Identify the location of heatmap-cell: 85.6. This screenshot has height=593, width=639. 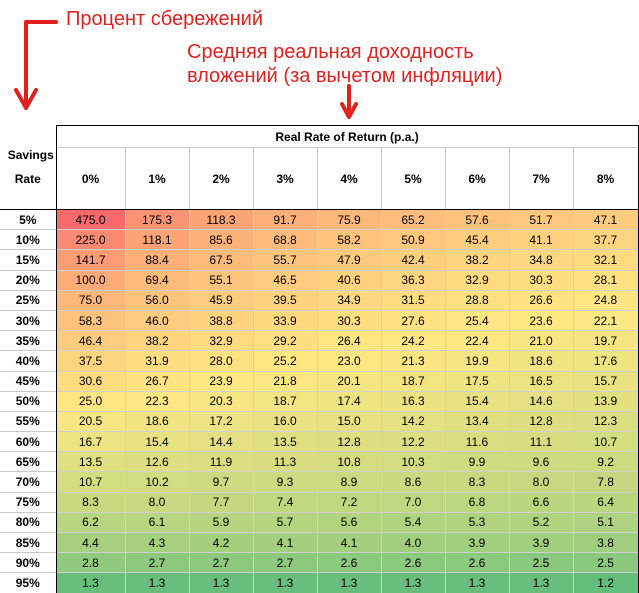
(220, 239).